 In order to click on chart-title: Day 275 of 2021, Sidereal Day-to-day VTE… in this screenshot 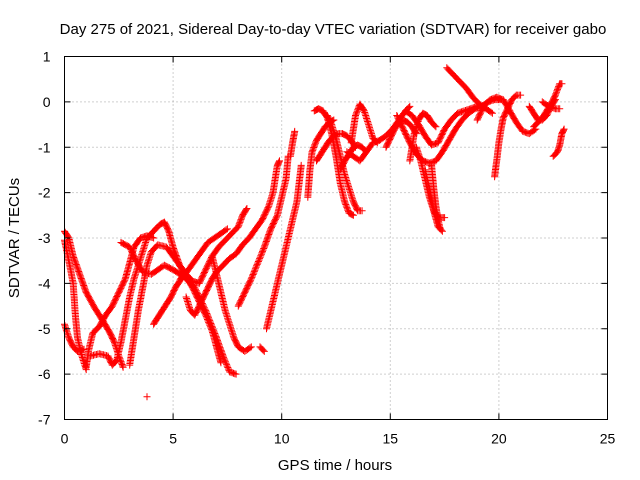, I will do `click(333, 29)`.